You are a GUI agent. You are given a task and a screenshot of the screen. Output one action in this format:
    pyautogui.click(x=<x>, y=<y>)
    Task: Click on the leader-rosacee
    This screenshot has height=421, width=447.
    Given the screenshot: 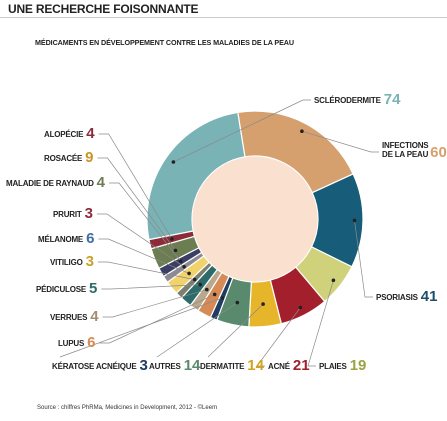 What is the action you would take?
    pyautogui.click(x=136, y=204)
    